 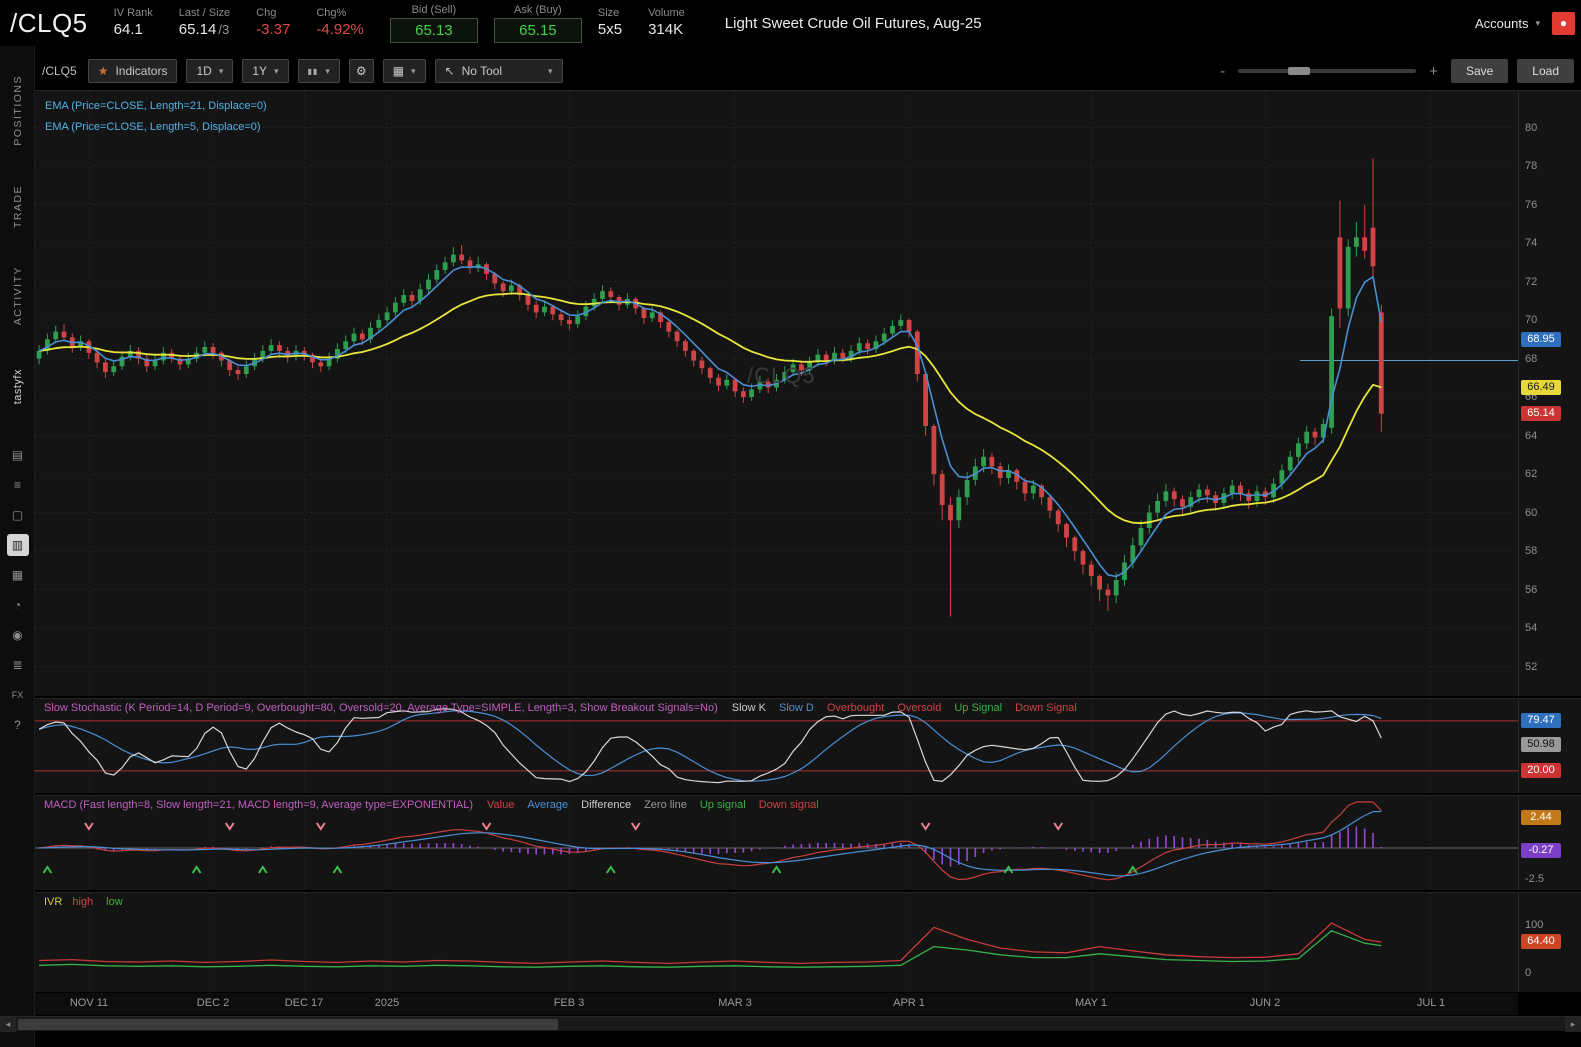 I want to click on journal-icon: ≣, so click(x=17, y=665).